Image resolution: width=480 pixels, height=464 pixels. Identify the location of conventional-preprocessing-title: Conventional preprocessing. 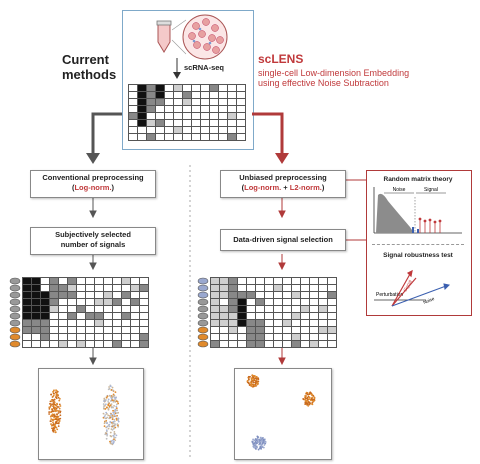
(93, 177).